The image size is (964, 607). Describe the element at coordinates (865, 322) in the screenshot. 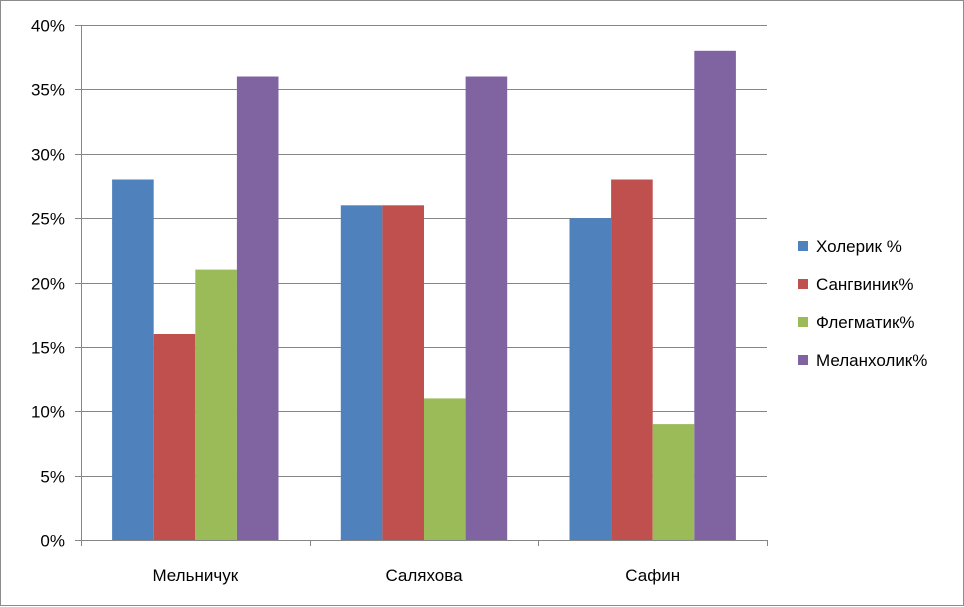

I see `legend-label: Флегматик%` at that location.